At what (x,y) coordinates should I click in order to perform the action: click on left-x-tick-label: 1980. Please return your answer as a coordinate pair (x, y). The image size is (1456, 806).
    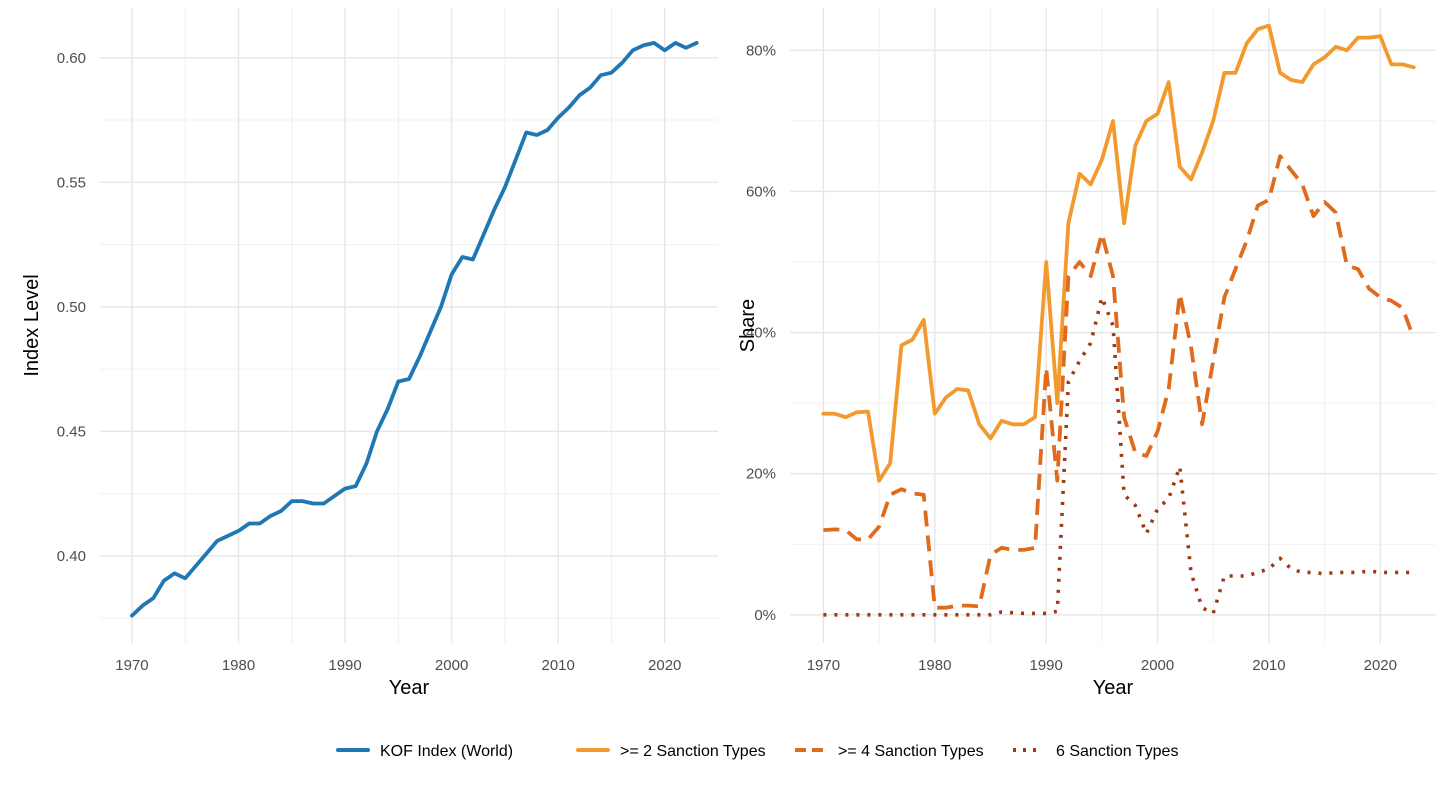
    Looking at the image, I should click on (238, 665).